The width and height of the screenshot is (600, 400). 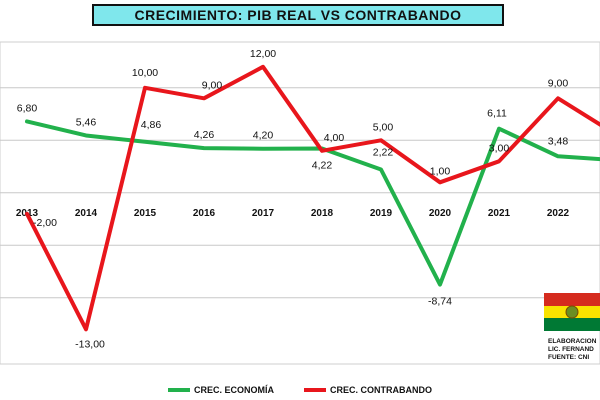 I want to click on x-tick-label: 2017, so click(x=263, y=213).